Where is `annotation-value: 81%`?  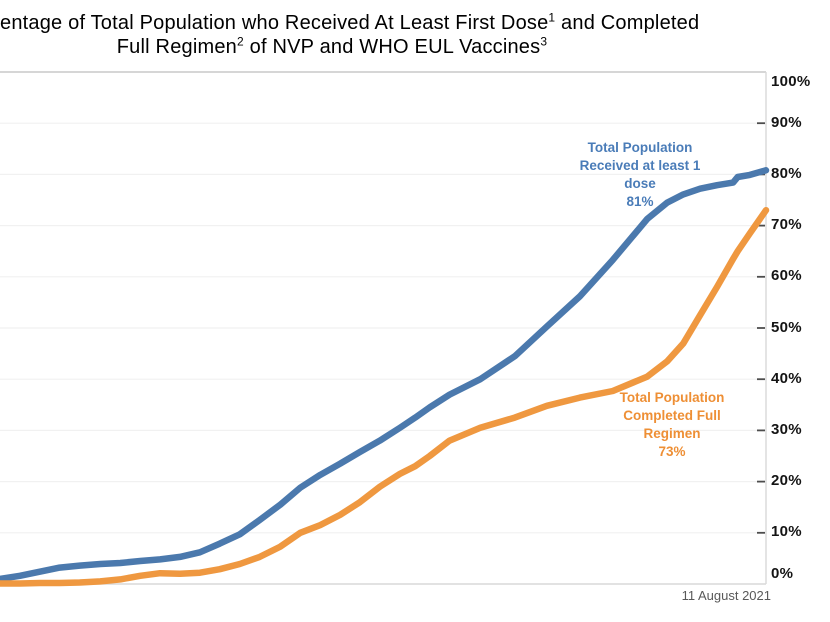 annotation-value: 81% is located at coordinates (640, 201).